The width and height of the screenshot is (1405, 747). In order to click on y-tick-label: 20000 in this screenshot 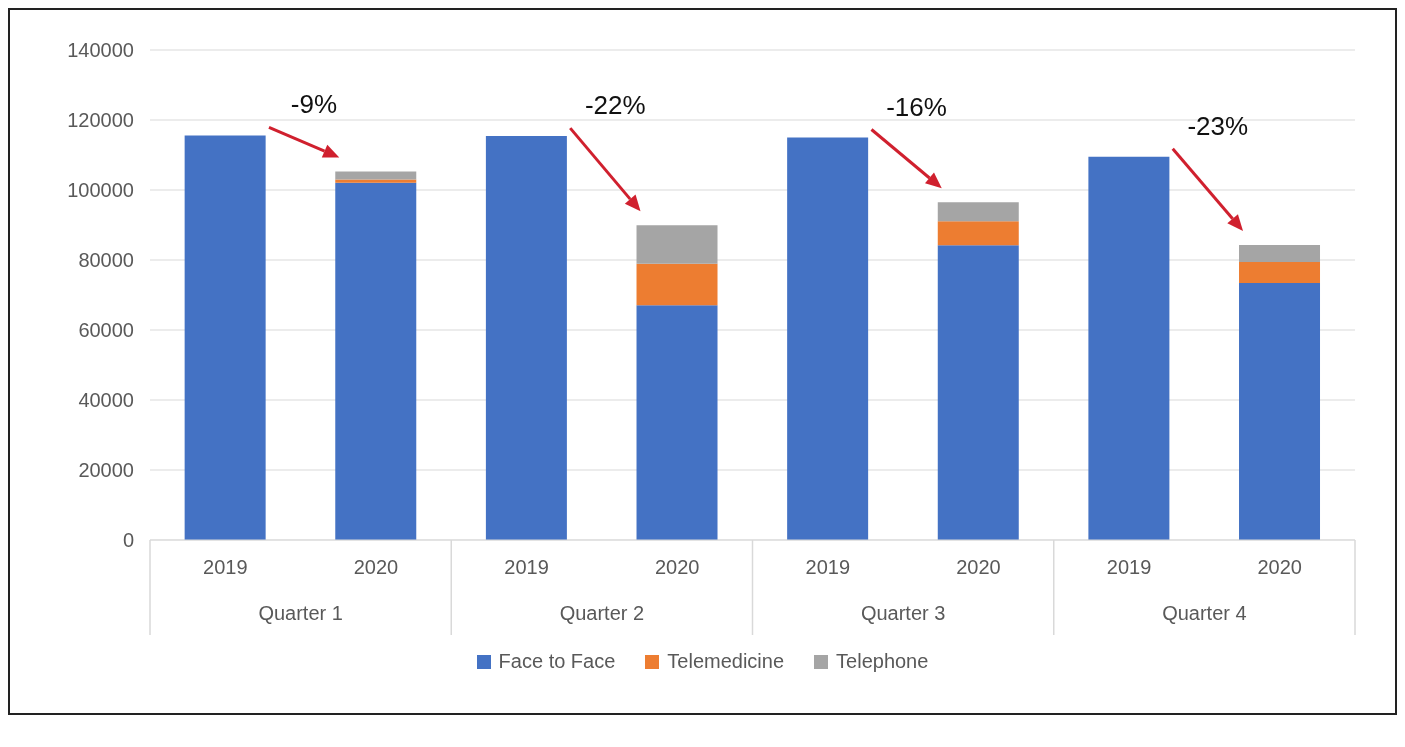, I will do `click(106, 470)`.